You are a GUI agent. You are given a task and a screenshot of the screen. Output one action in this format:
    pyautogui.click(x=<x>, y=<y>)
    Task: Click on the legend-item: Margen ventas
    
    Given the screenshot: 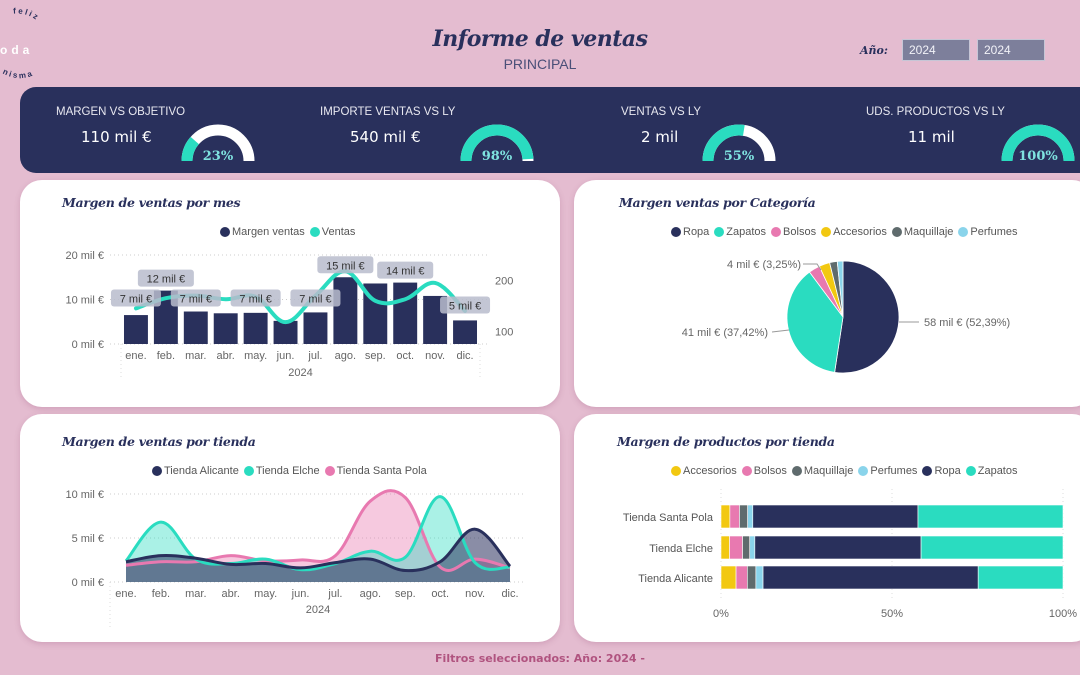 What is the action you would take?
    pyautogui.click(x=262, y=232)
    